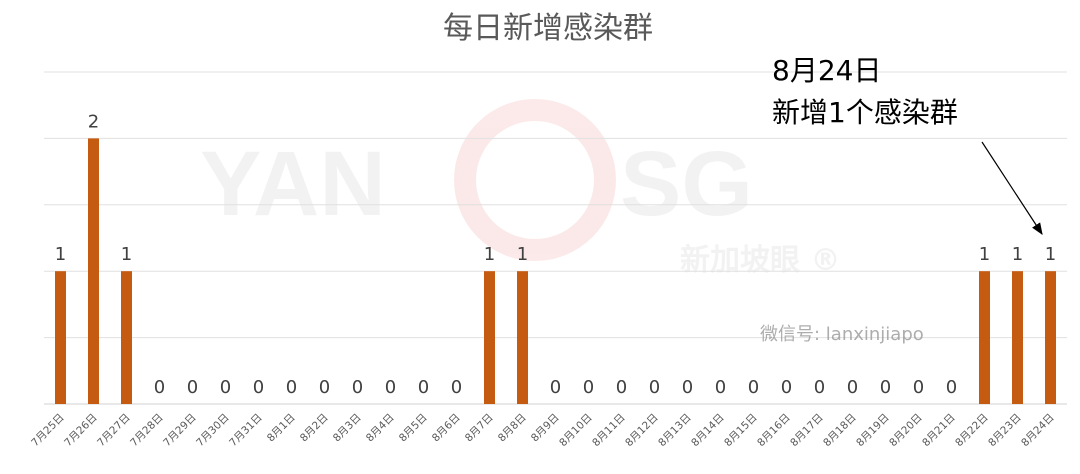 This screenshot has width=1080, height=474. I want to click on x-tick-label: 7月31日, so click(246, 431).